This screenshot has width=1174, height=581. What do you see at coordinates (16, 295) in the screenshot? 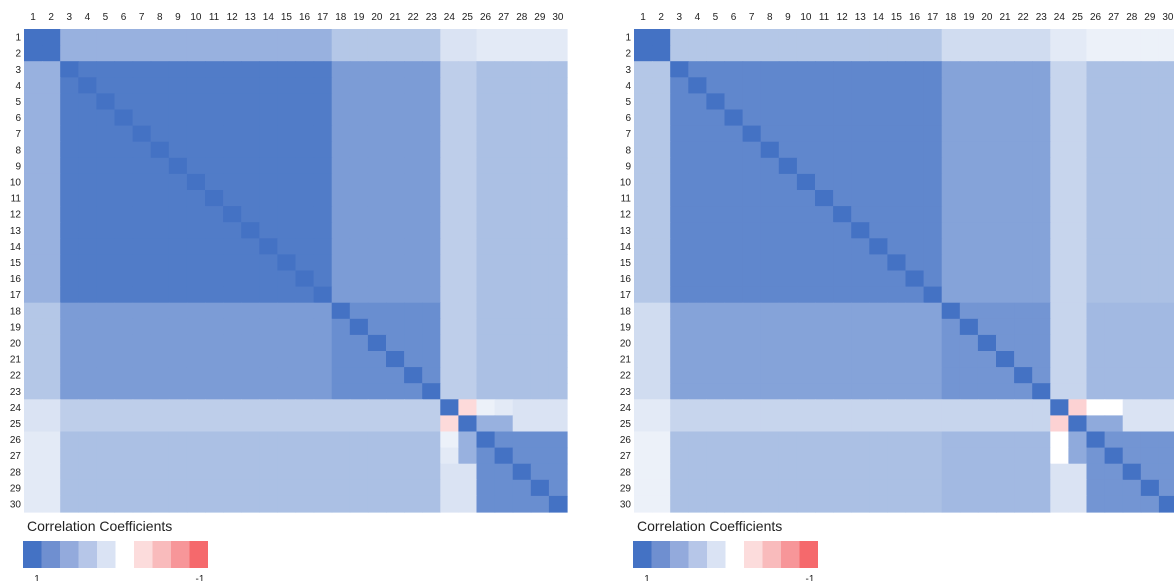
I see `left-row-label-17: 17` at bounding box center [16, 295].